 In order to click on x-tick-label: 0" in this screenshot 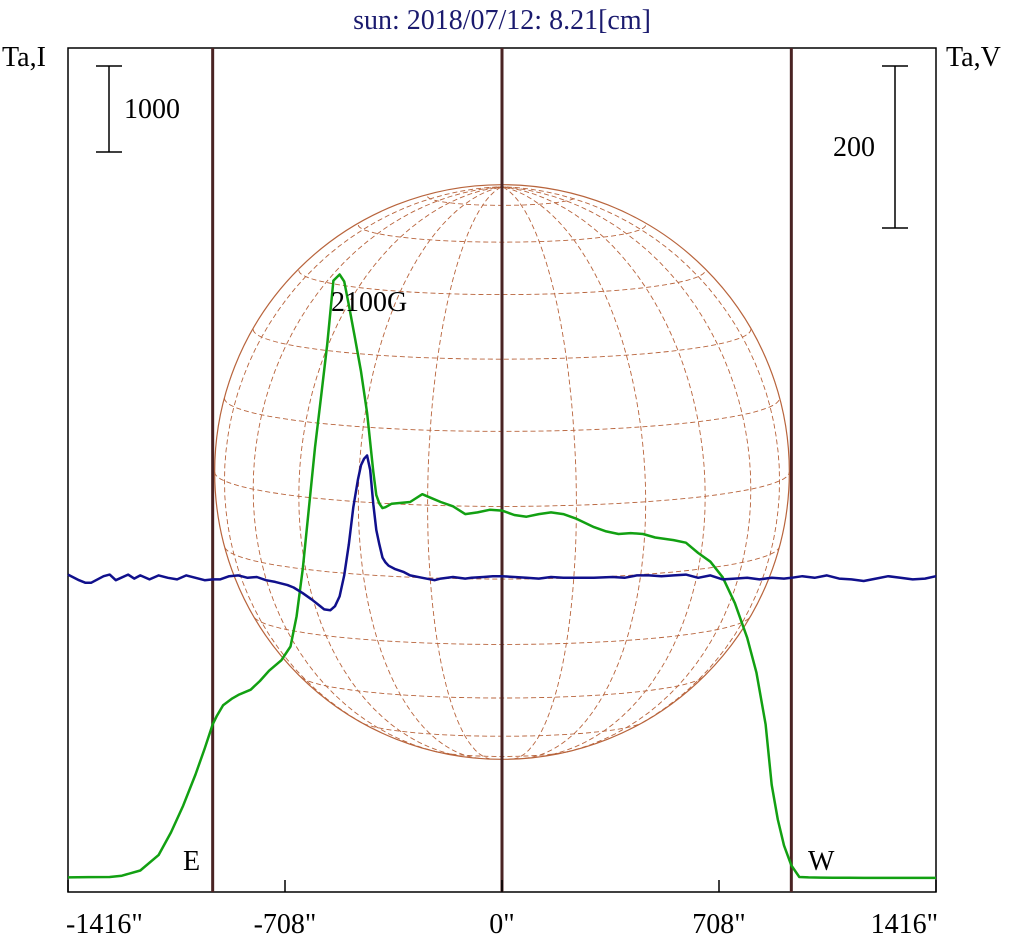, I will do `click(501, 924)`.